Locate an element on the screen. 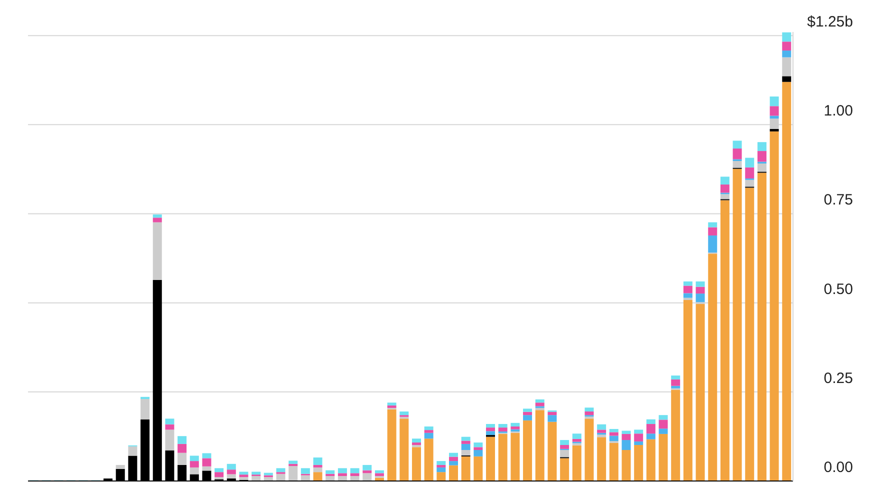  y-tick-label: 0.50 is located at coordinates (838, 289).